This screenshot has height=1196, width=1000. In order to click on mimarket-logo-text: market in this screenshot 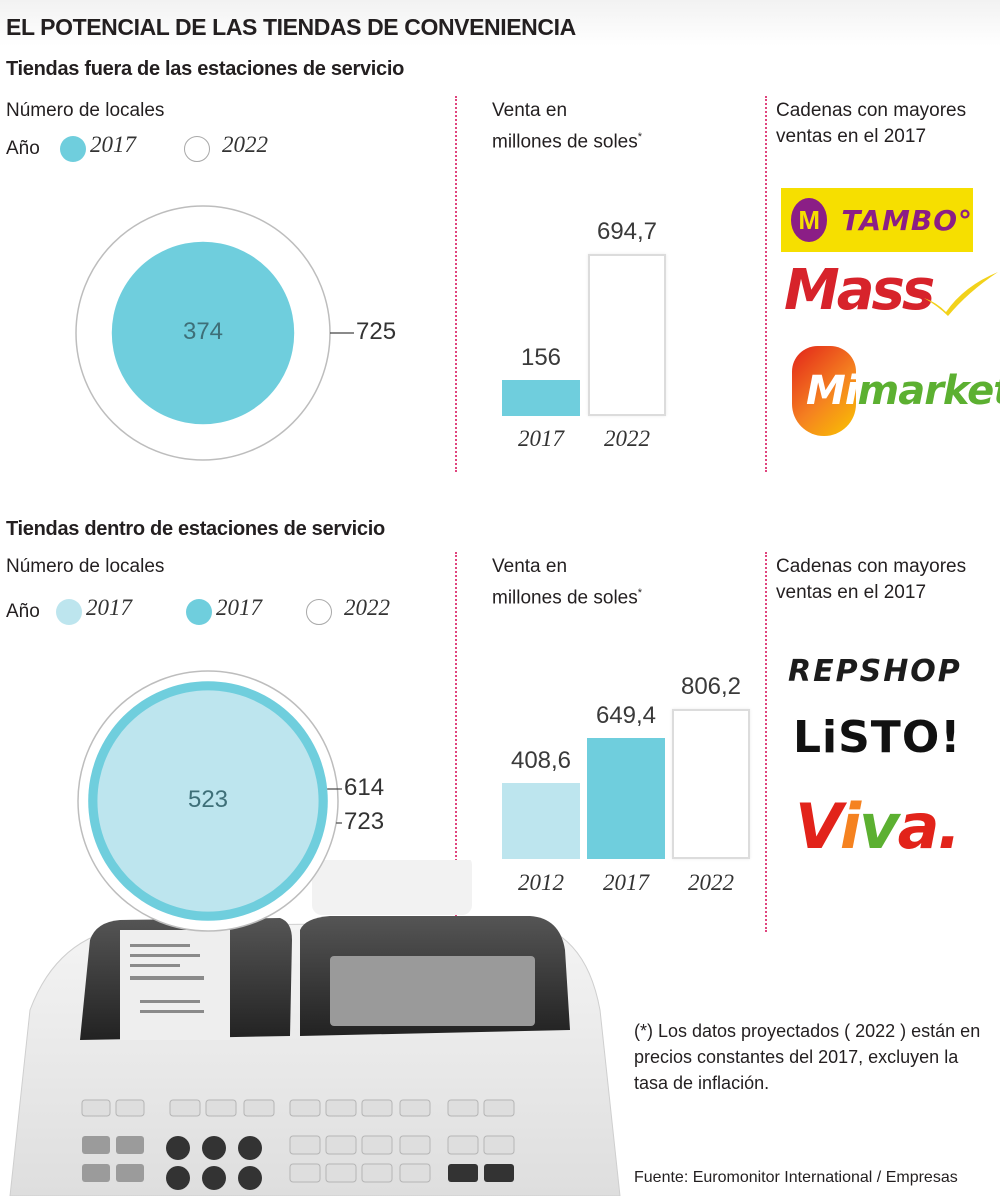, I will do `click(928, 391)`.